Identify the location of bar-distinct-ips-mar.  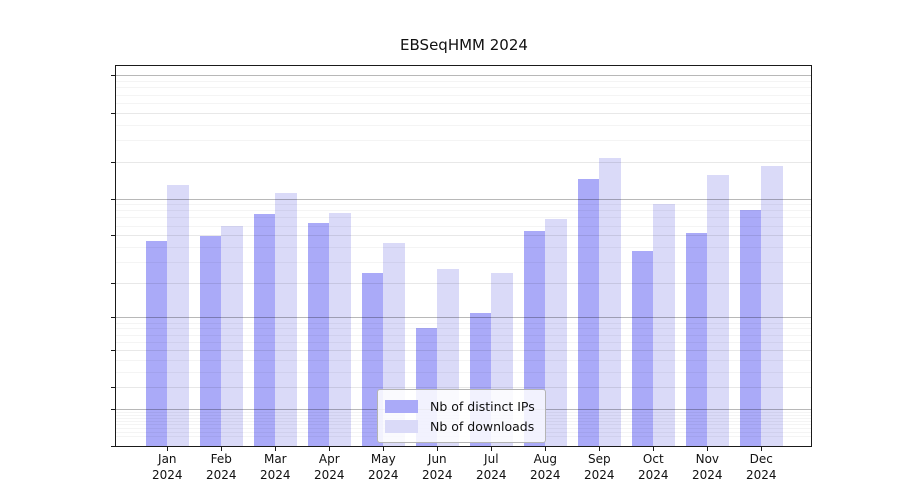
(264, 330).